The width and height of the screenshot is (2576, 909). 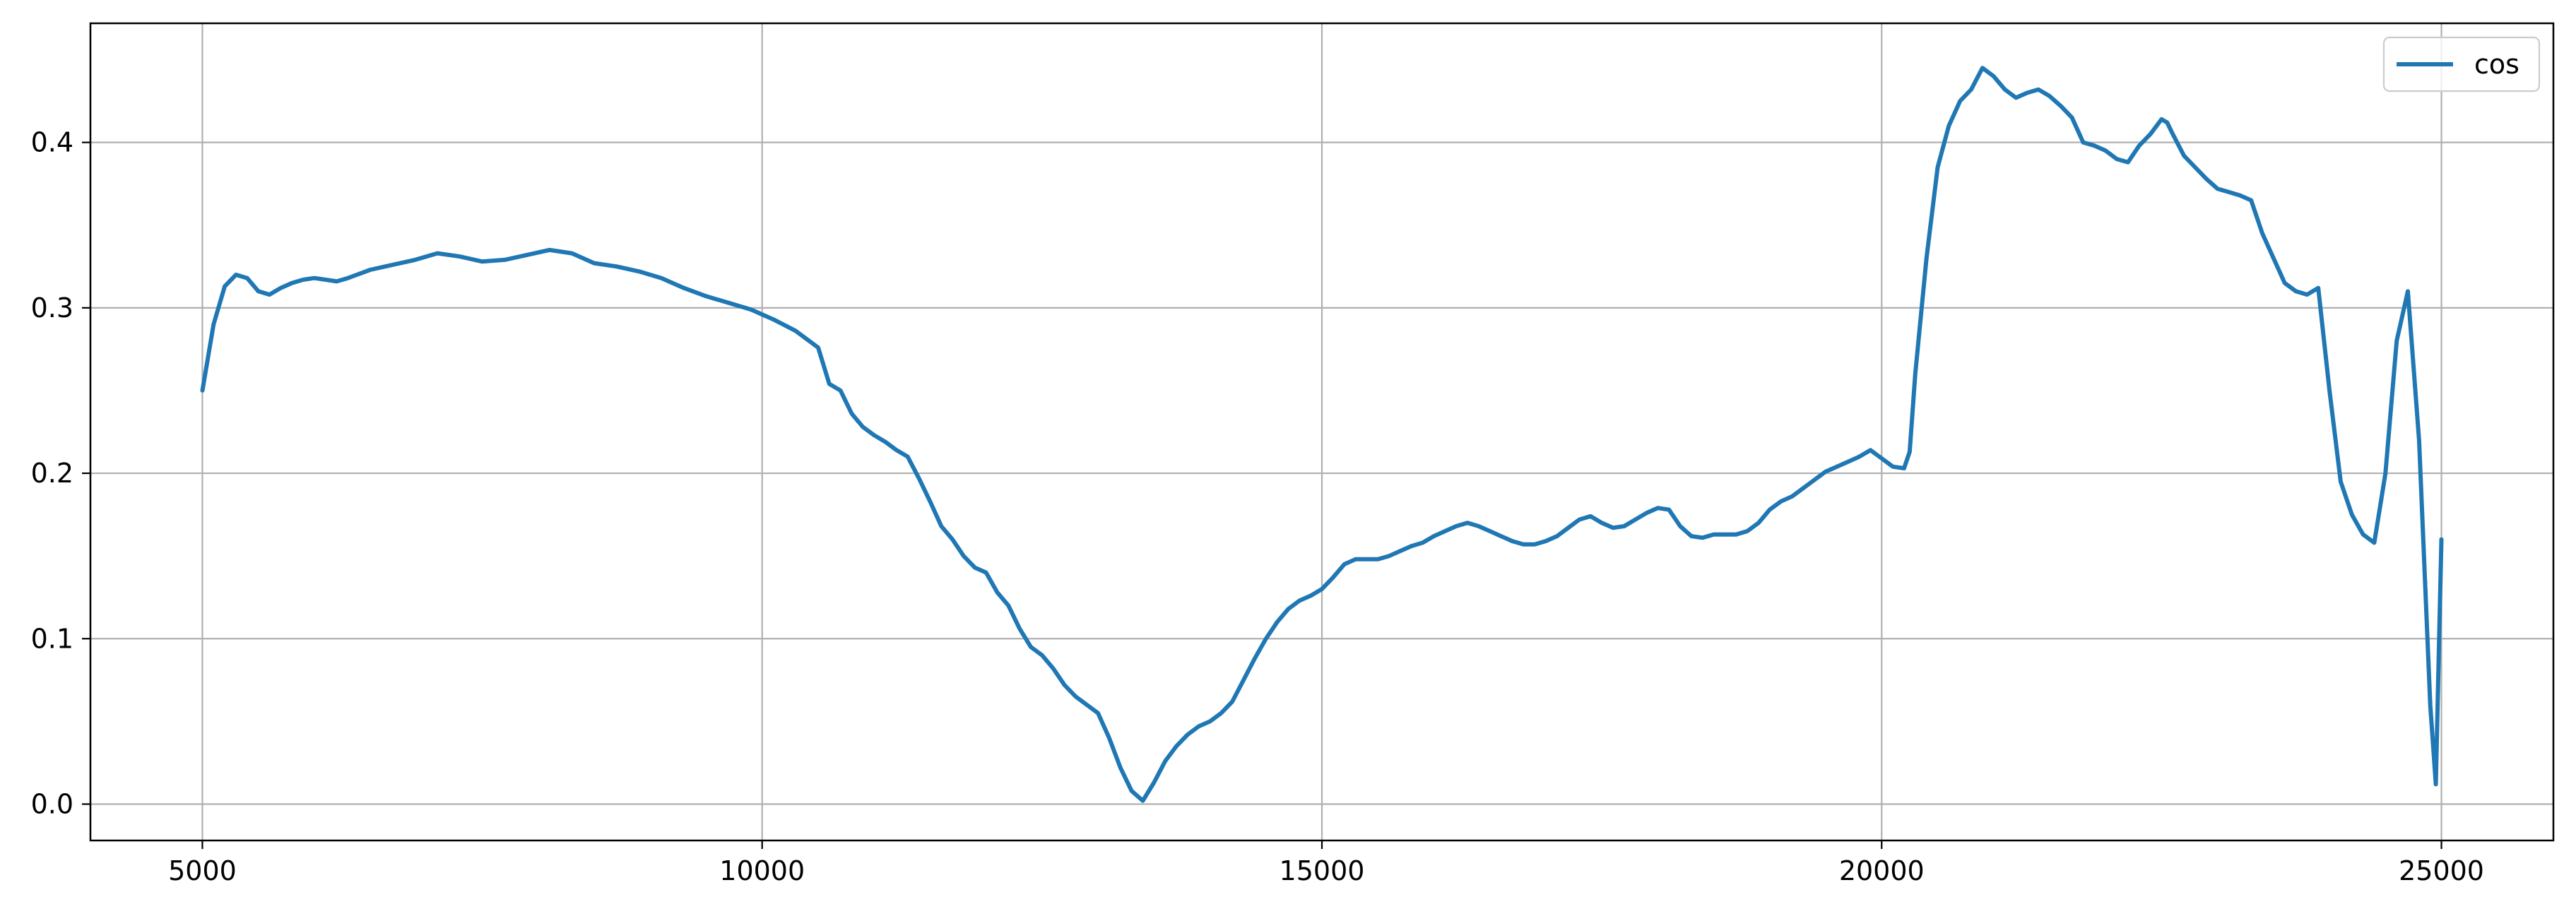 What do you see at coordinates (1882, 870) in the screenshot?
I see `x-tick-label: 20000` at bounding box center [1882, 870].